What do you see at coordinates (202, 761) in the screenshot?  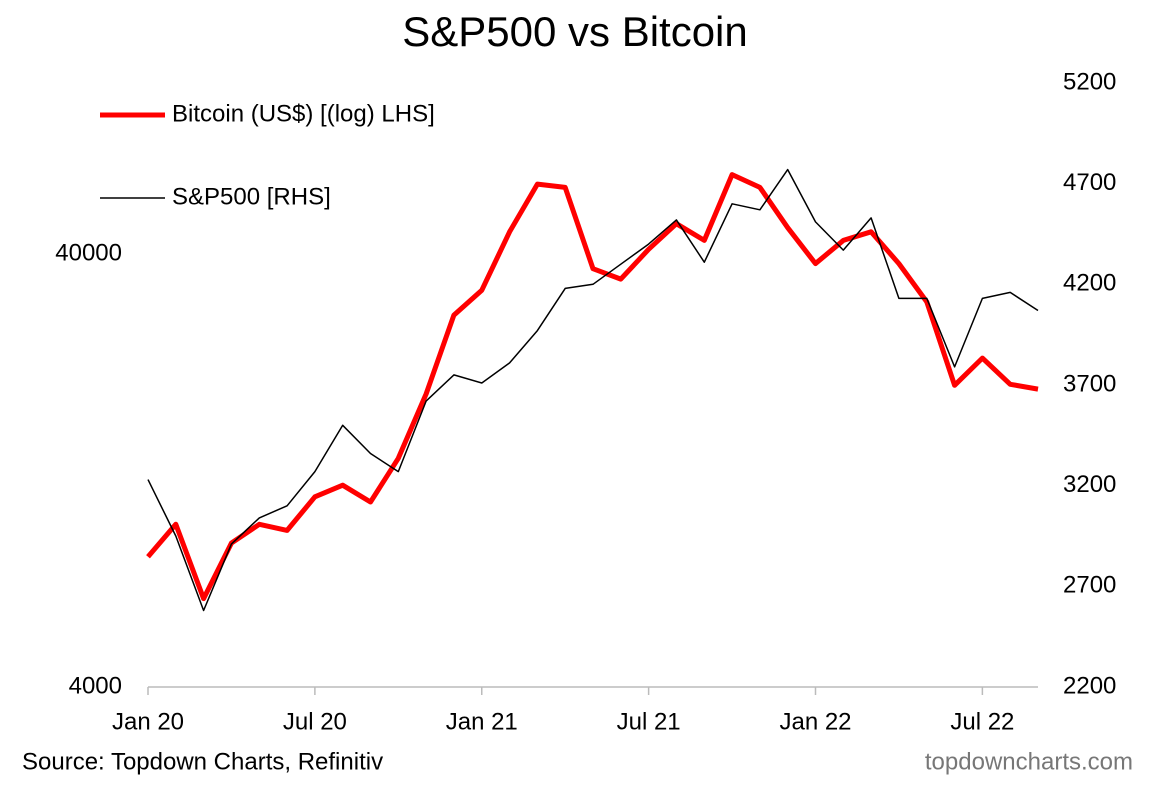 I see `source: Source: Topdown Charts, Refinitiv` at bounding box center [202, 761].